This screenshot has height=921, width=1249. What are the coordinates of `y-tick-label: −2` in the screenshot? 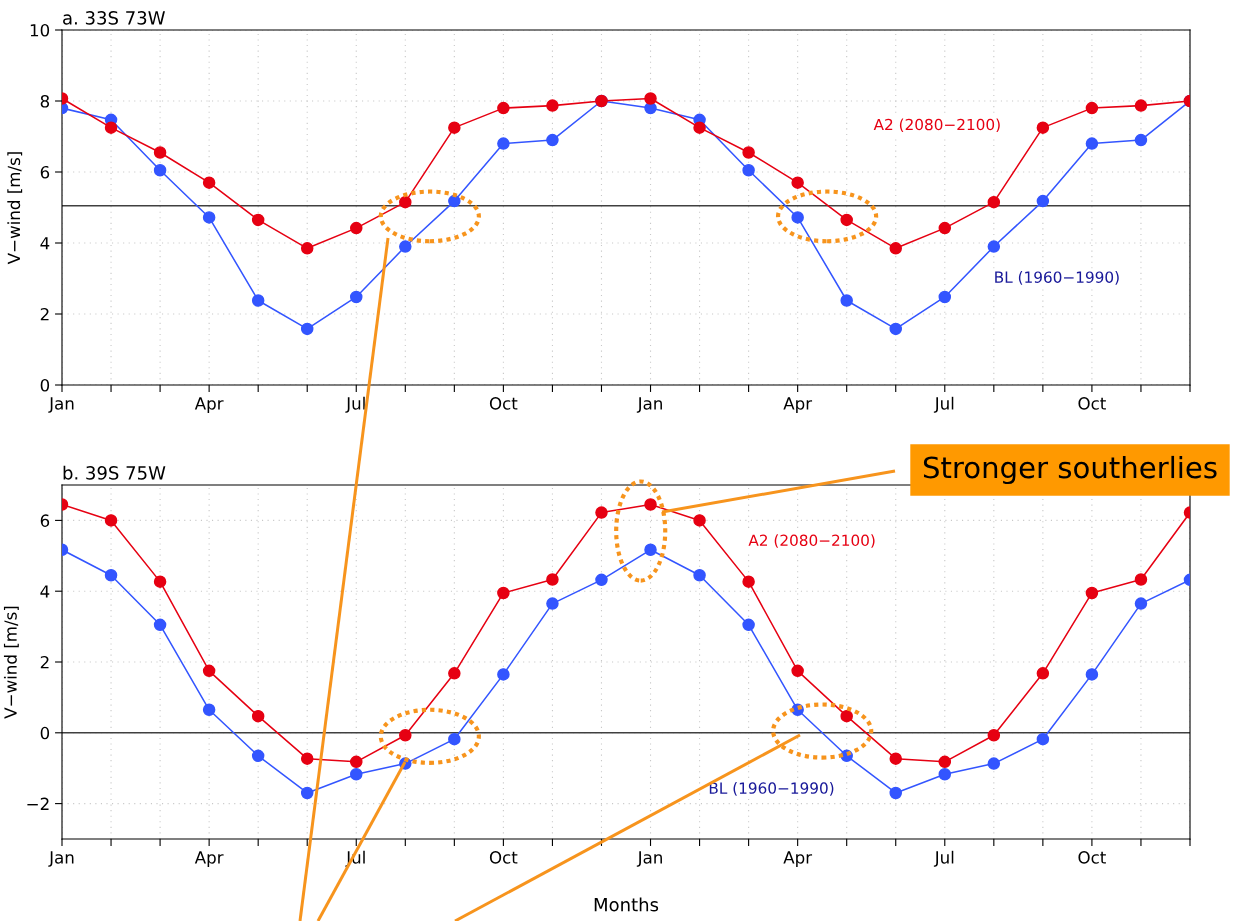 It's located at (38, 803).